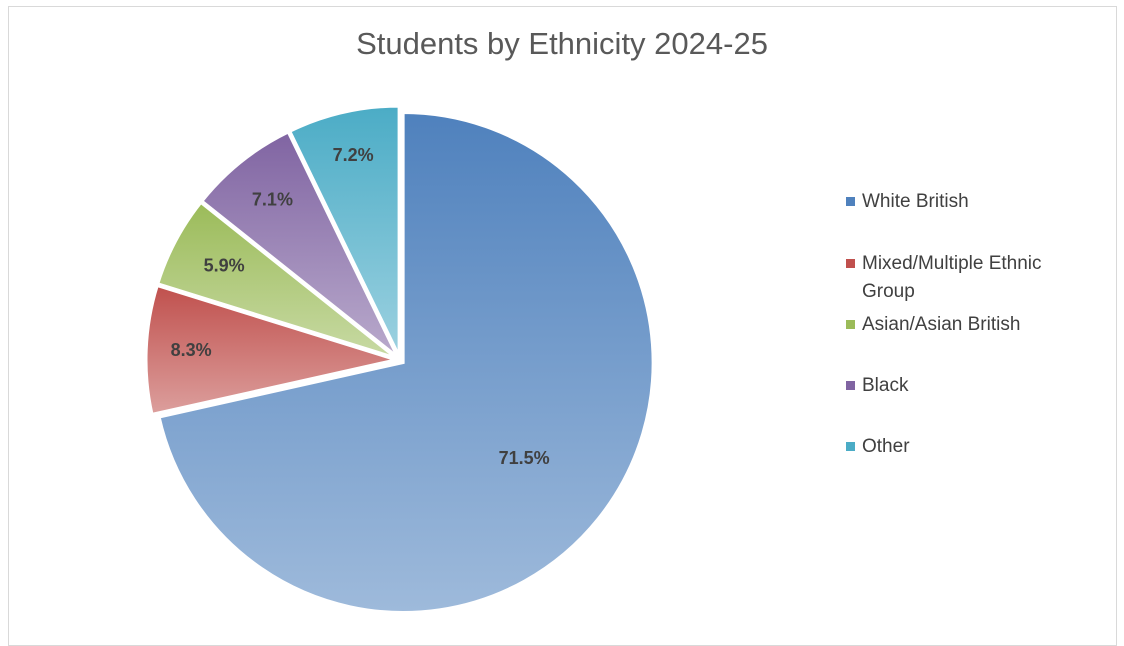 Image resolution: width=1124 pixels, height=646 pixels. What do you see at coordinates (885, 385) in the screenshot?
I see `legend-label: Black` at bounding box center [885, 385].